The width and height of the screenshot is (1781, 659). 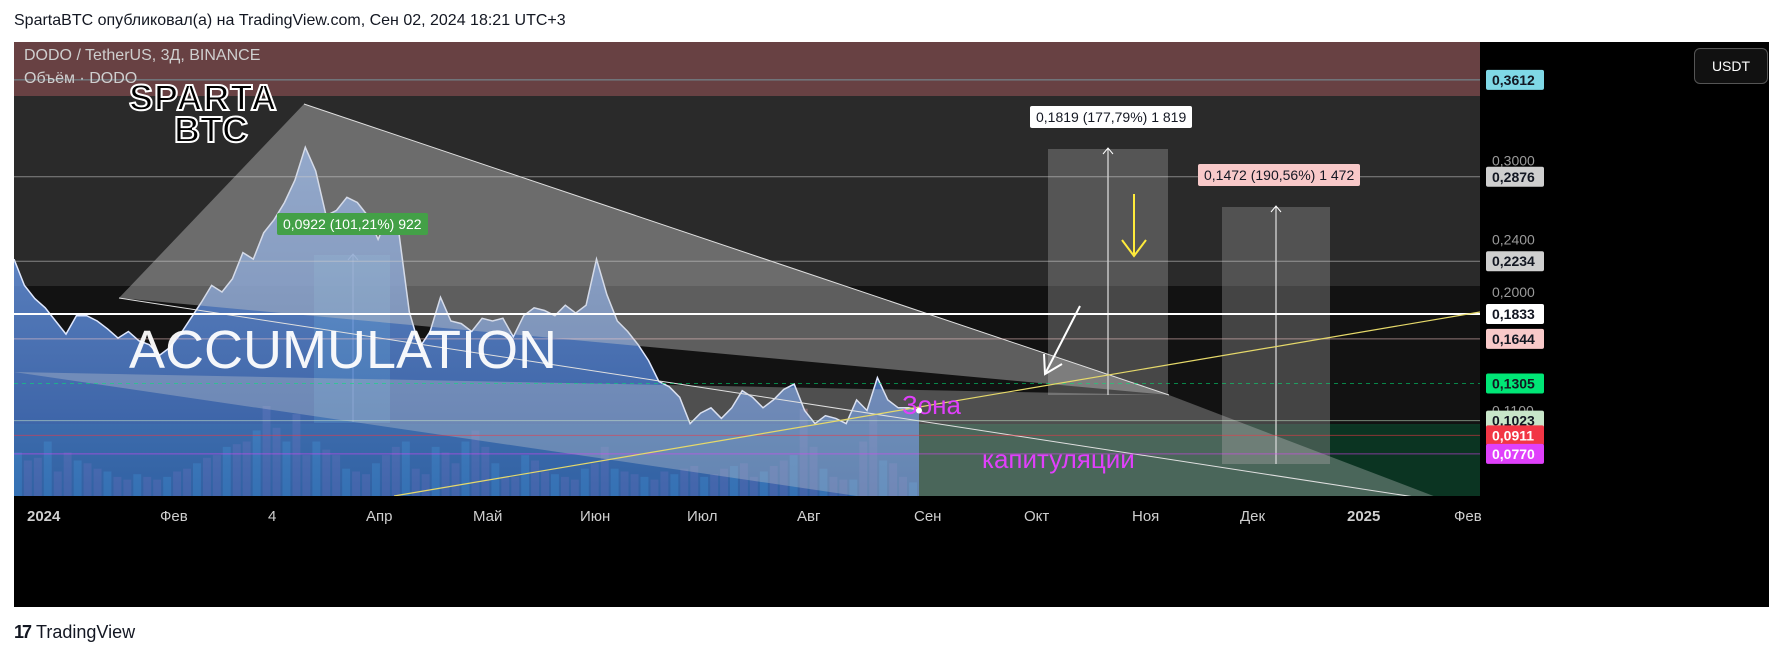 What do you see at coordinates (919, 410) in the screenshot?
I see `last-price-dot` at bounding box center [919, 410].